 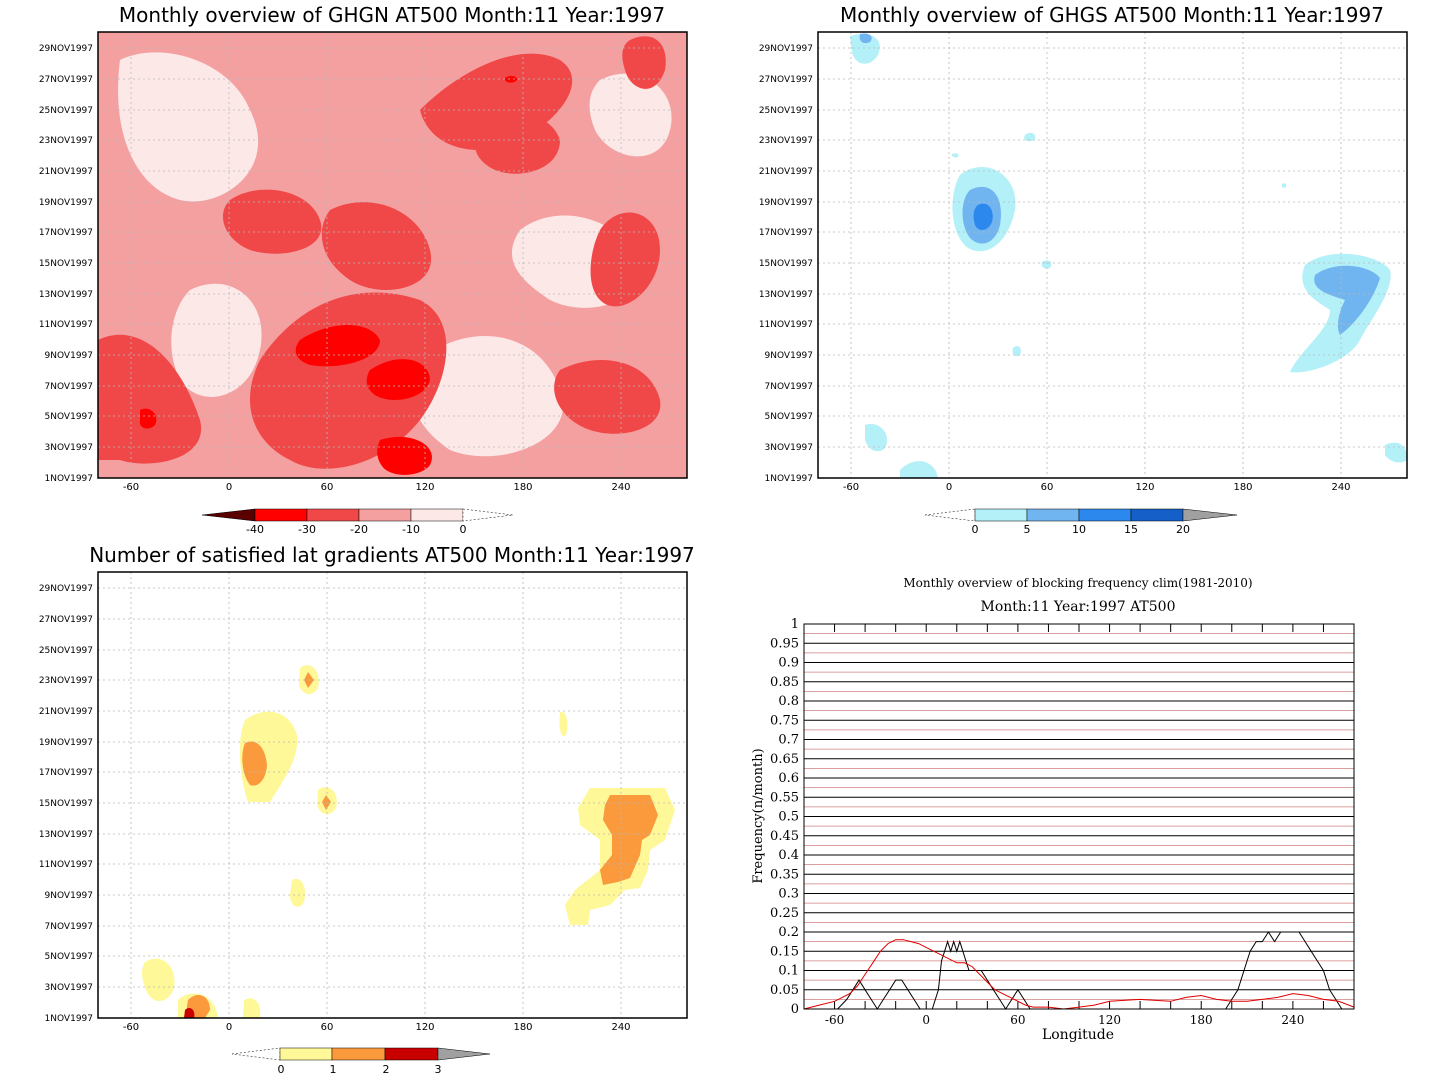 I want to click on colorbar-label: 20, so click(x=1183, y=529).